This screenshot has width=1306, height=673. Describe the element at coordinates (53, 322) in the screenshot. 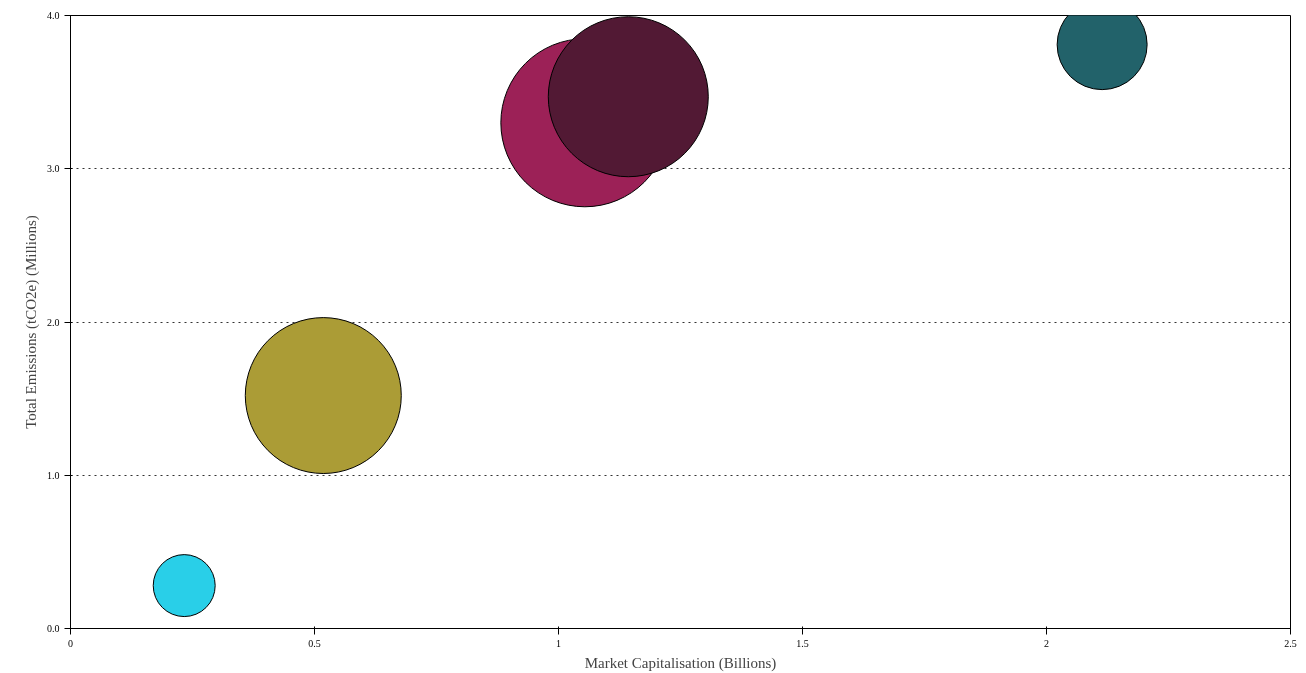

I see `y-tick-label: 2.0` at that location.